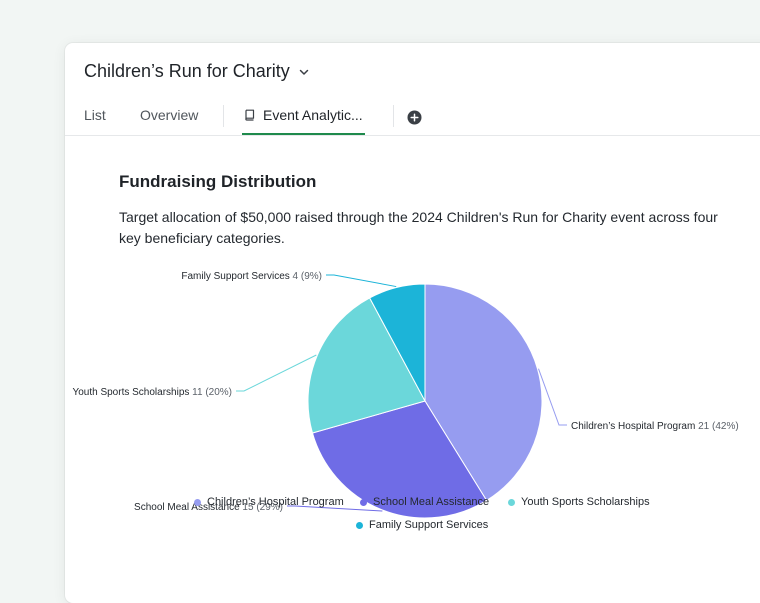 The width and height of the screenshot is (760, 603). What do you see at coordinates (718, 426) in the screenshot?
I see `slice-label-value: 21 (42%)` at bounding box center [718, 426].